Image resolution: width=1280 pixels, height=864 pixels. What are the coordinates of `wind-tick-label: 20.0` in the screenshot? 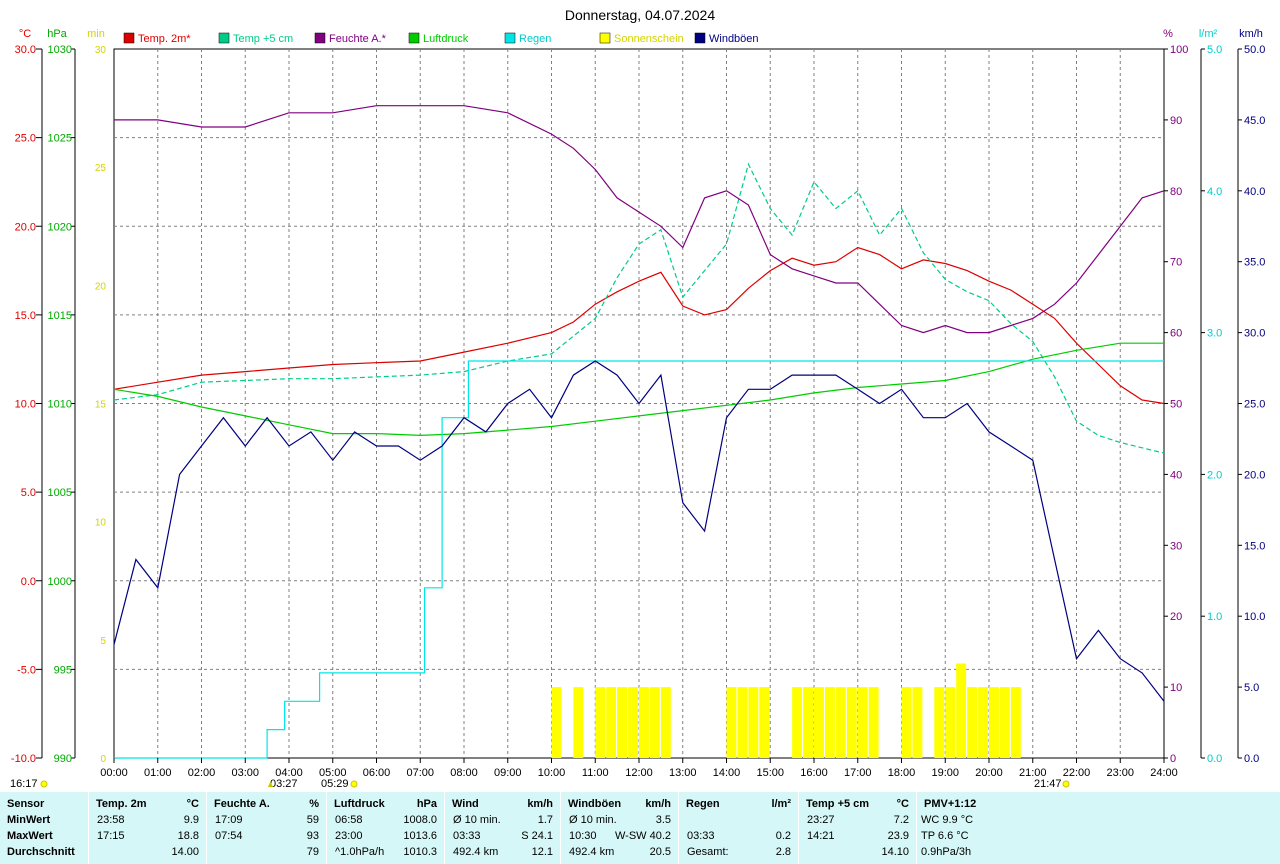 It's located at (1254, 475).